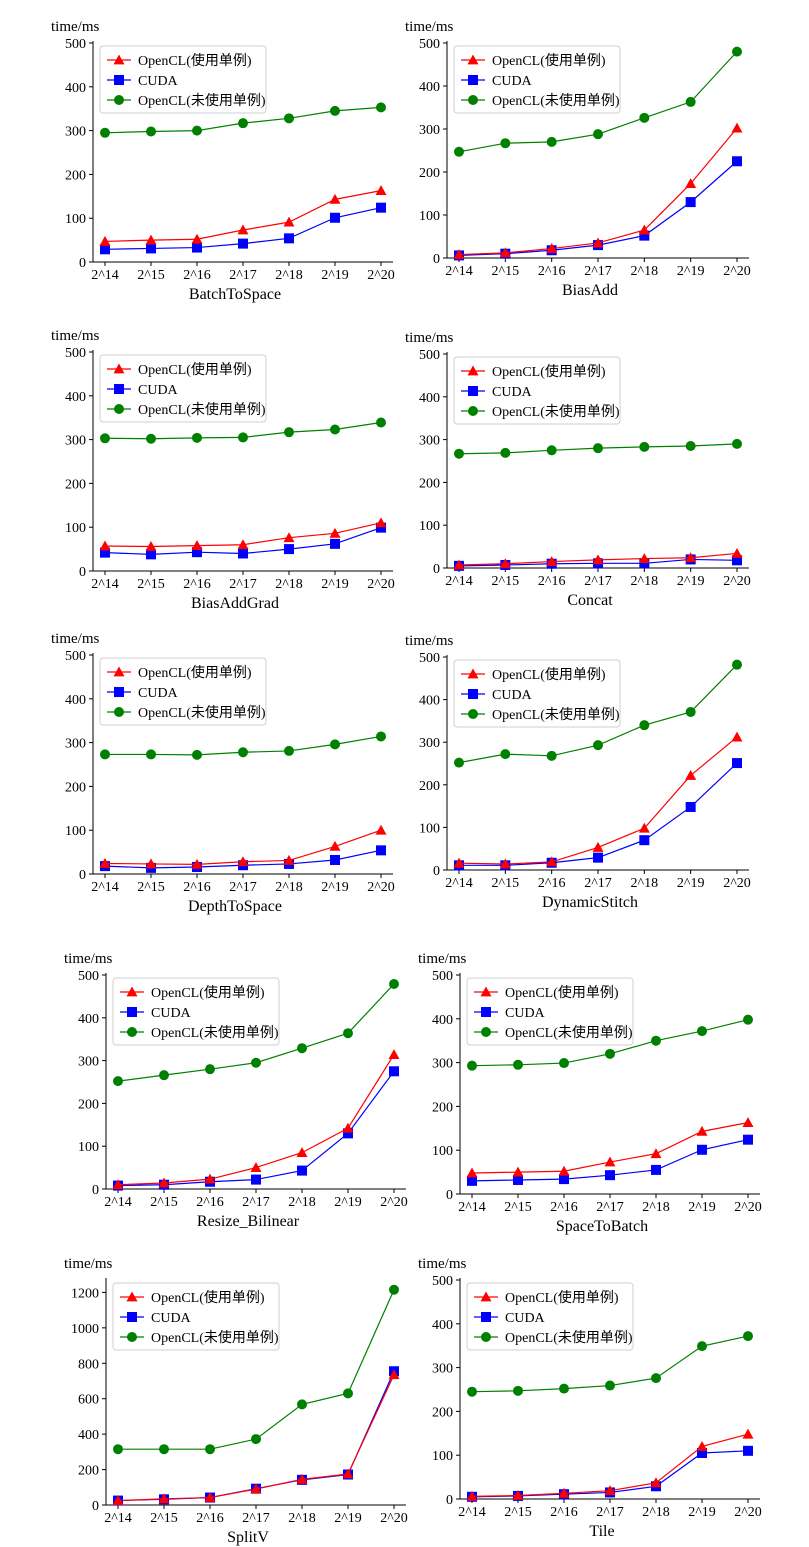  I want to click on x-tick-label: 2^15, so click(151, 275).